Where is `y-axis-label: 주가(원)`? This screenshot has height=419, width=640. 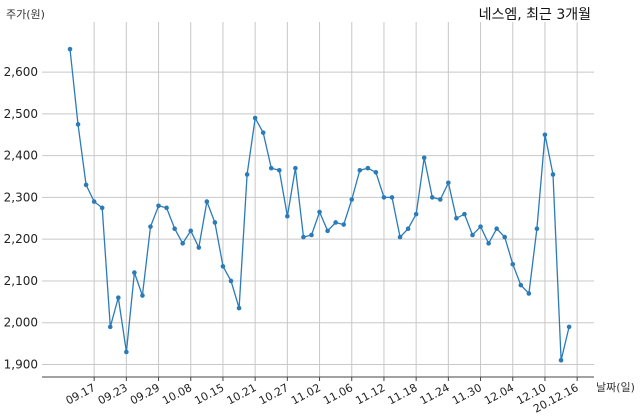 y-axis-label: 주가(원) is located at coordinates (25, 14).